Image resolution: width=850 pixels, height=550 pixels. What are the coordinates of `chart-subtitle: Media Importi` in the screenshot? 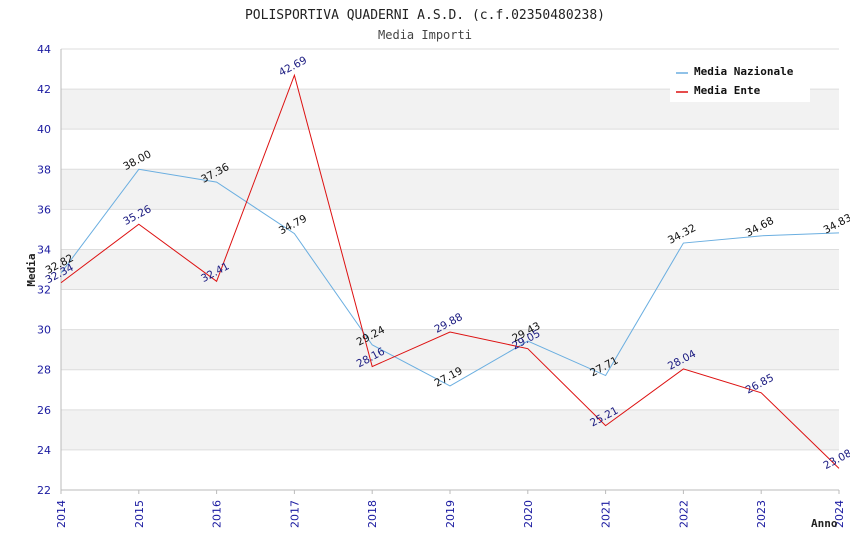 It's located at (425, 35).